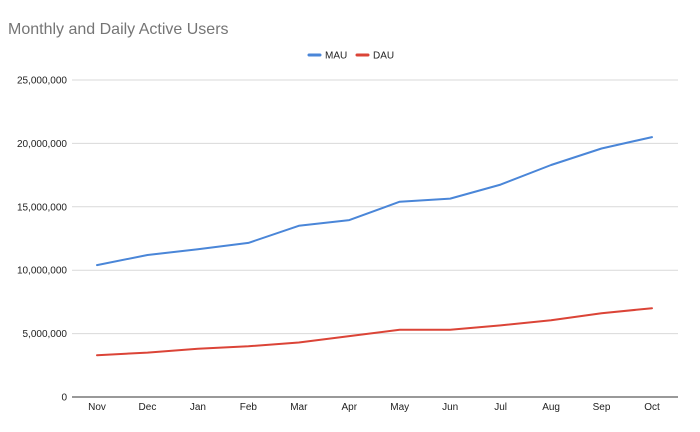 This screenshot has width=700, height=432. What do you see at coordinates (249, 407) in the screenshot?
I see `x-tick-label: Feb` at bounding box center [249, 407].